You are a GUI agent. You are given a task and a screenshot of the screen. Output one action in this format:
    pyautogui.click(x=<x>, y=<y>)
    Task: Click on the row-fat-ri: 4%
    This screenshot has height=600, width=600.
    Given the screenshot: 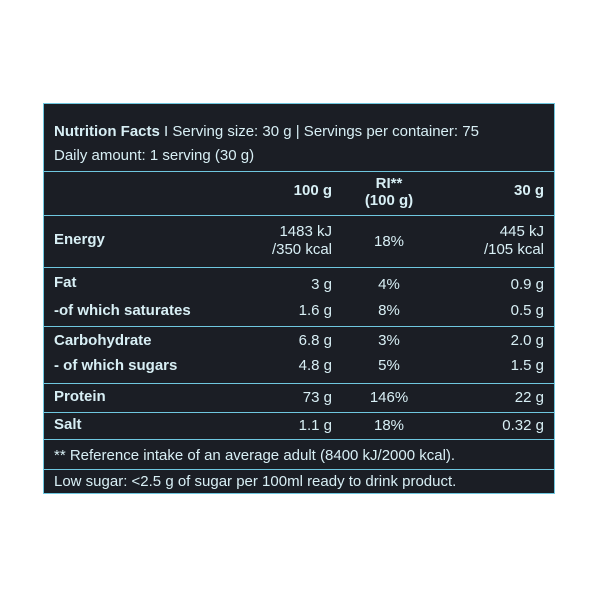 What is the action you would take?
    pyautogui.click(x=389, y=284)
    